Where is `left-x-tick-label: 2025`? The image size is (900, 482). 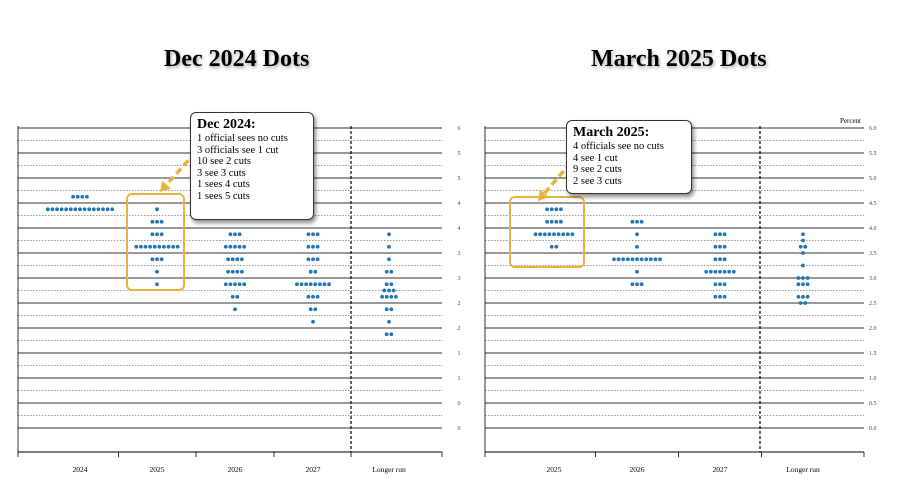
left-x-tick-label: 2025 is located at coordinates (157, 469).